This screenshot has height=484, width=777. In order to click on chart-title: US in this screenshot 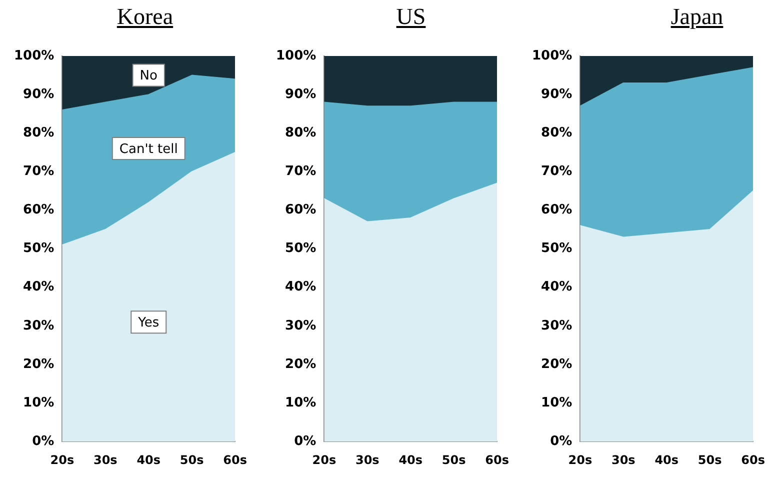, I will do `click(411, 17)`.